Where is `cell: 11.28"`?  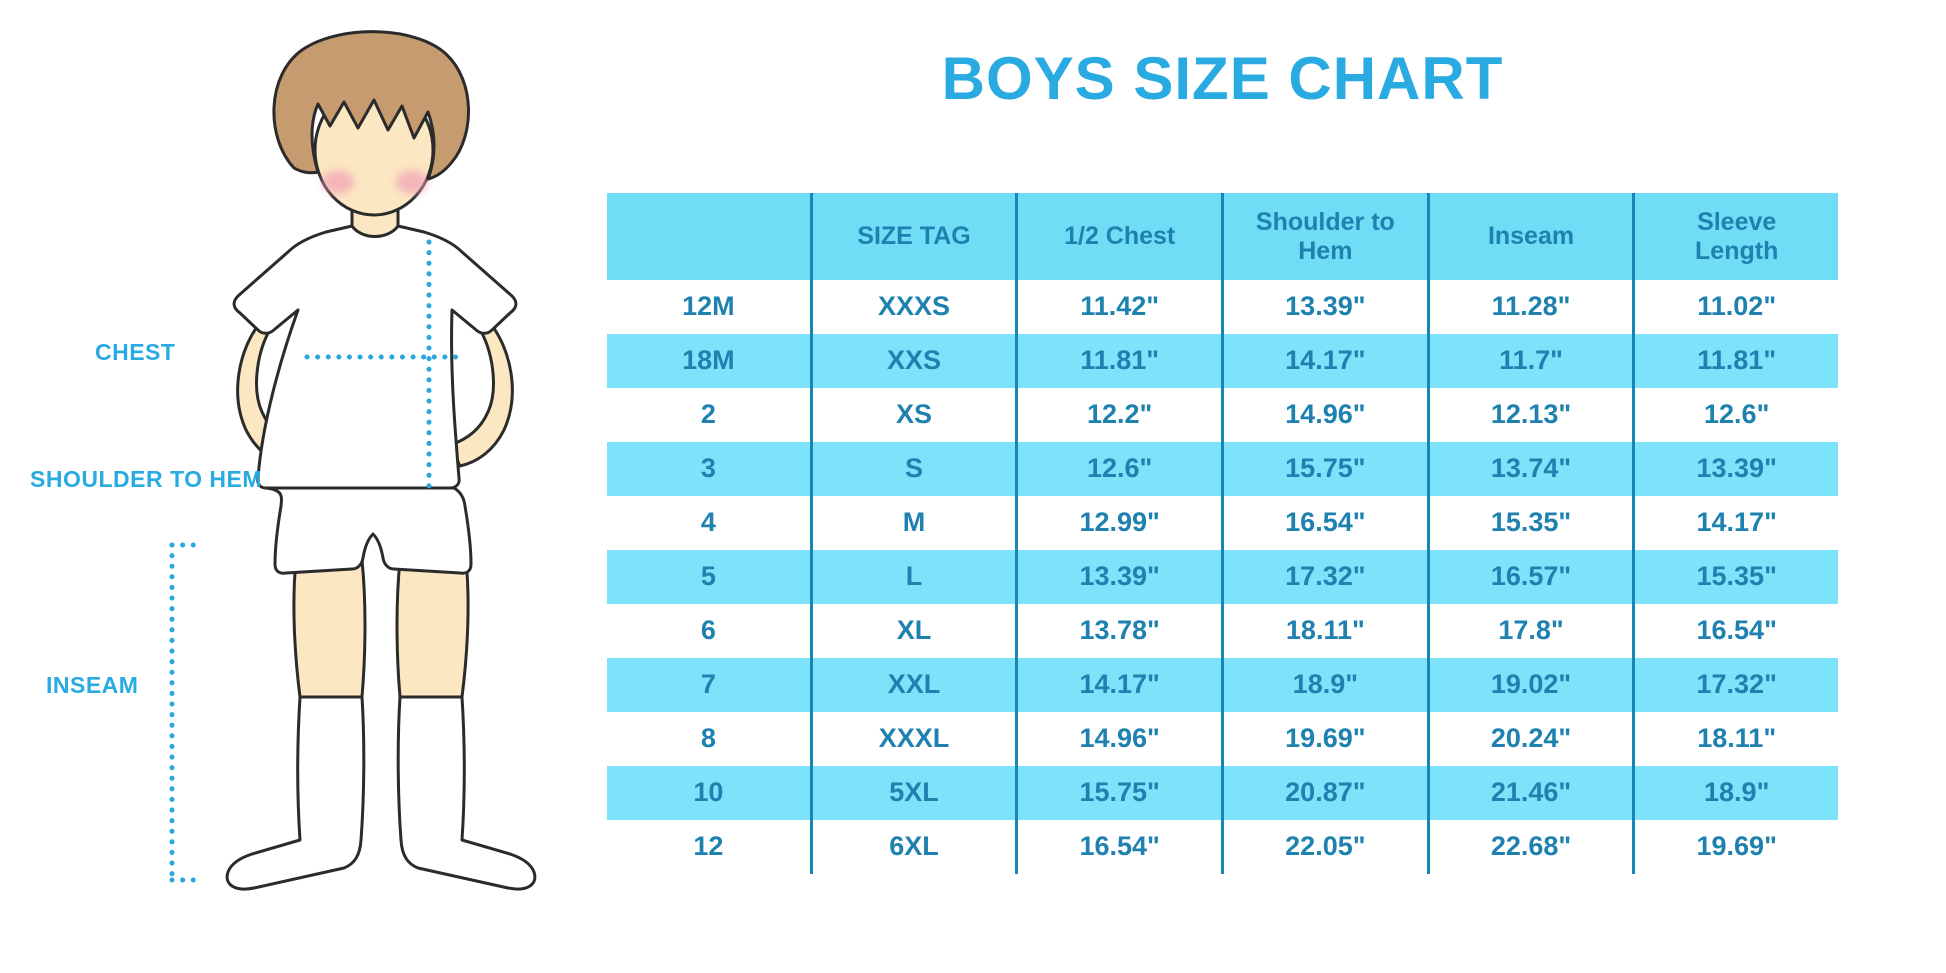
cell: 11.28" is located at coordinates (1533, 307).